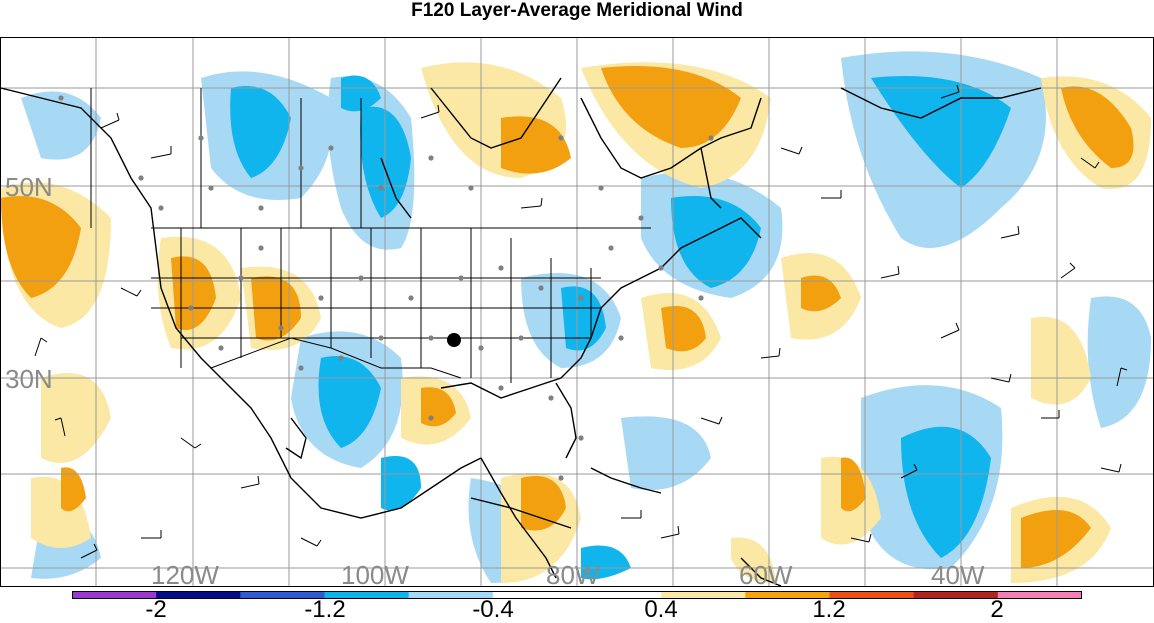  What do you see at coordinates (29, 187) in the screenshot?
I see `lat-label-50n: 50N` at bounding box center [29, 187].